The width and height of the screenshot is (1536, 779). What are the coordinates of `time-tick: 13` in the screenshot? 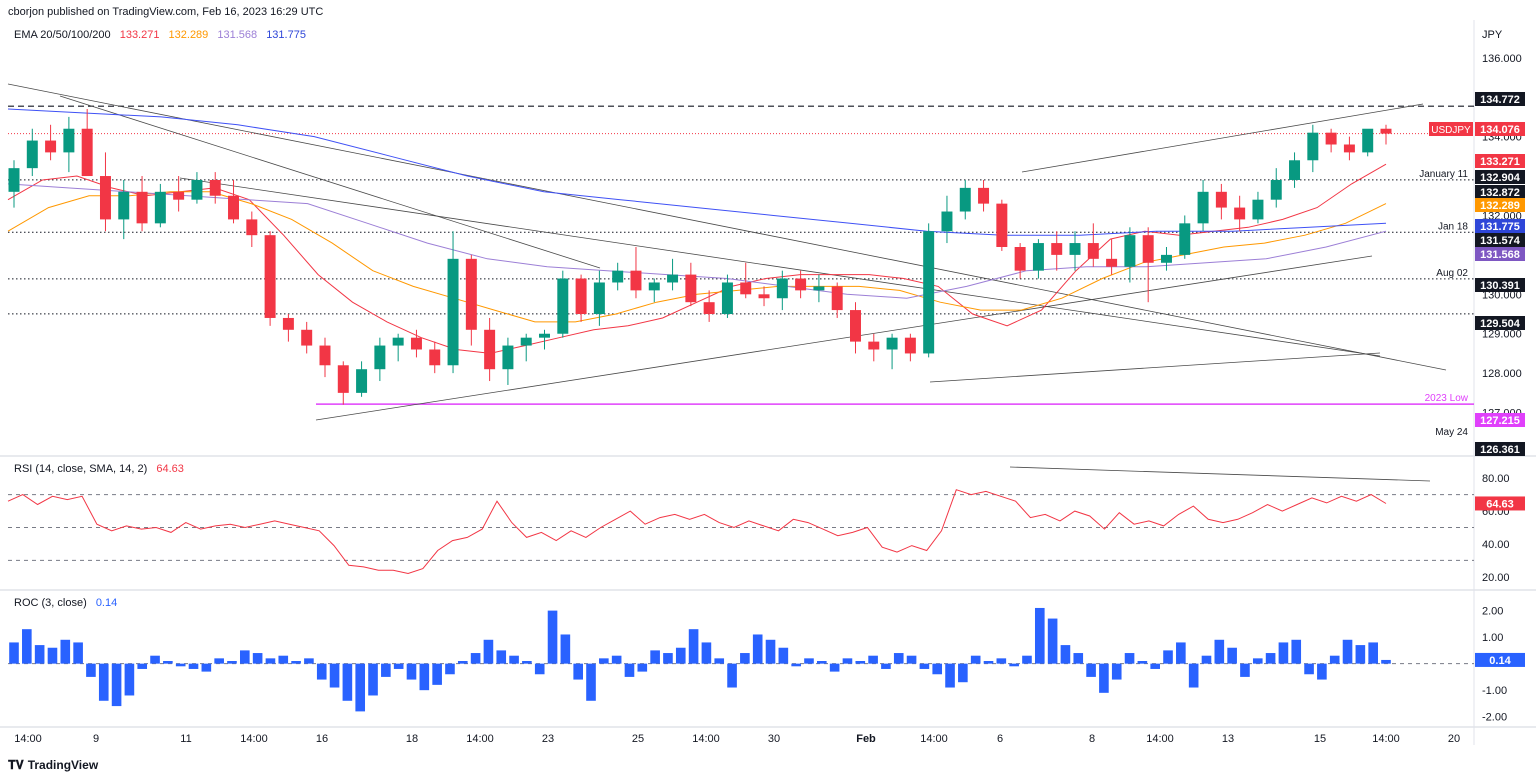 It's located at (1228, 739).